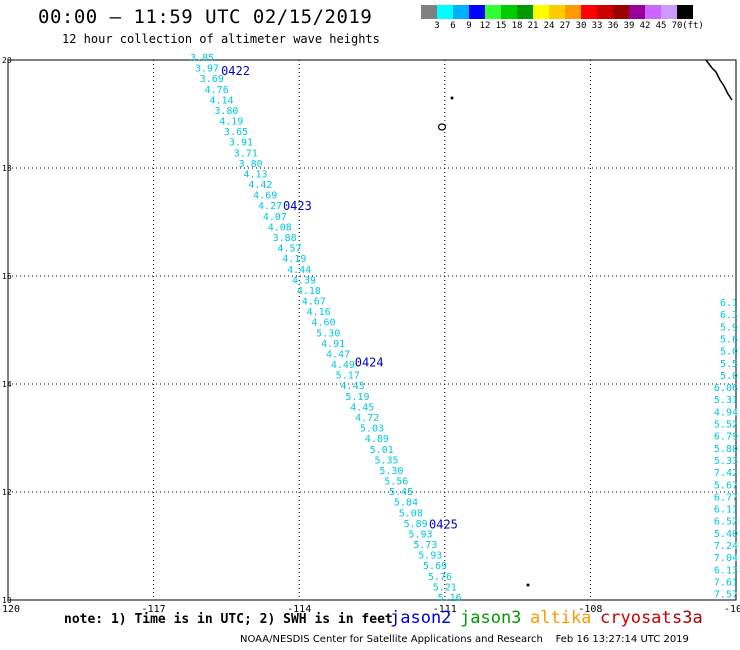  I want to click on color-scale-label: 21, so click(533, 26).